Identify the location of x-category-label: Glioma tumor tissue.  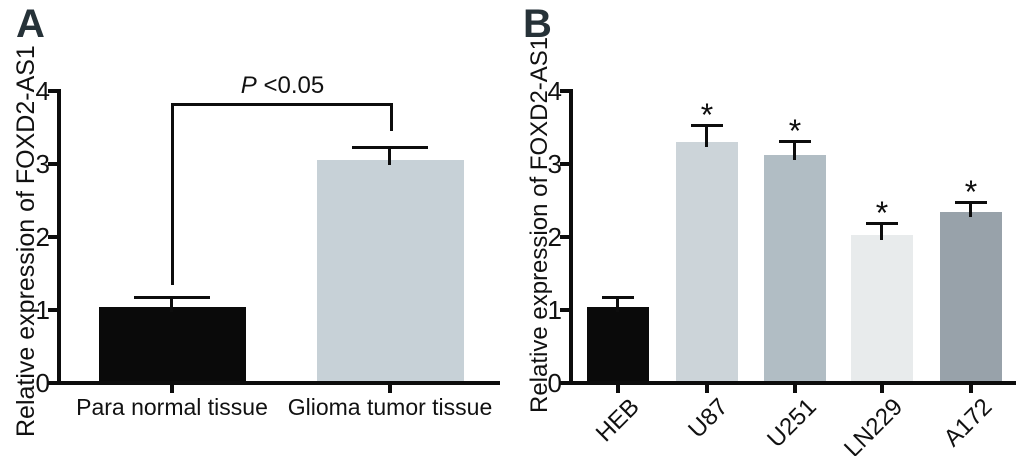
(390, 407).